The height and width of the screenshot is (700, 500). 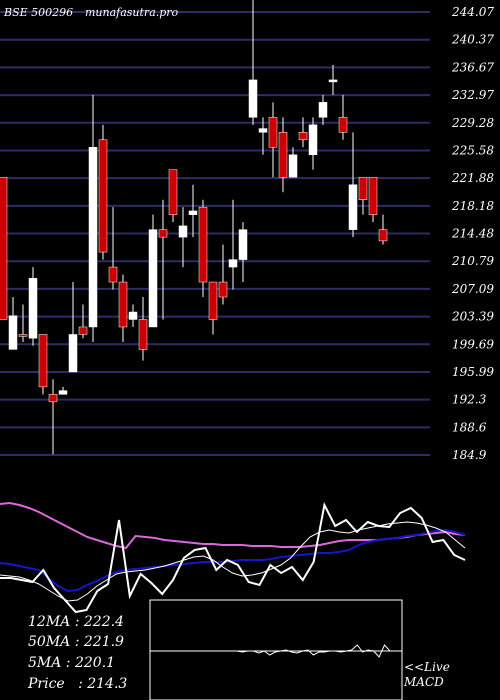 I want to click on y-tick-label: 218.18, so click(x=472, y=206).